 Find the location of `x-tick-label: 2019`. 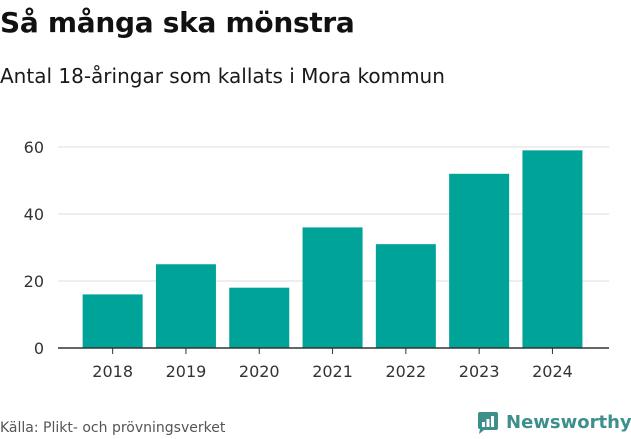

x-tick-label: 2019 is located at coordinates (186, 371).